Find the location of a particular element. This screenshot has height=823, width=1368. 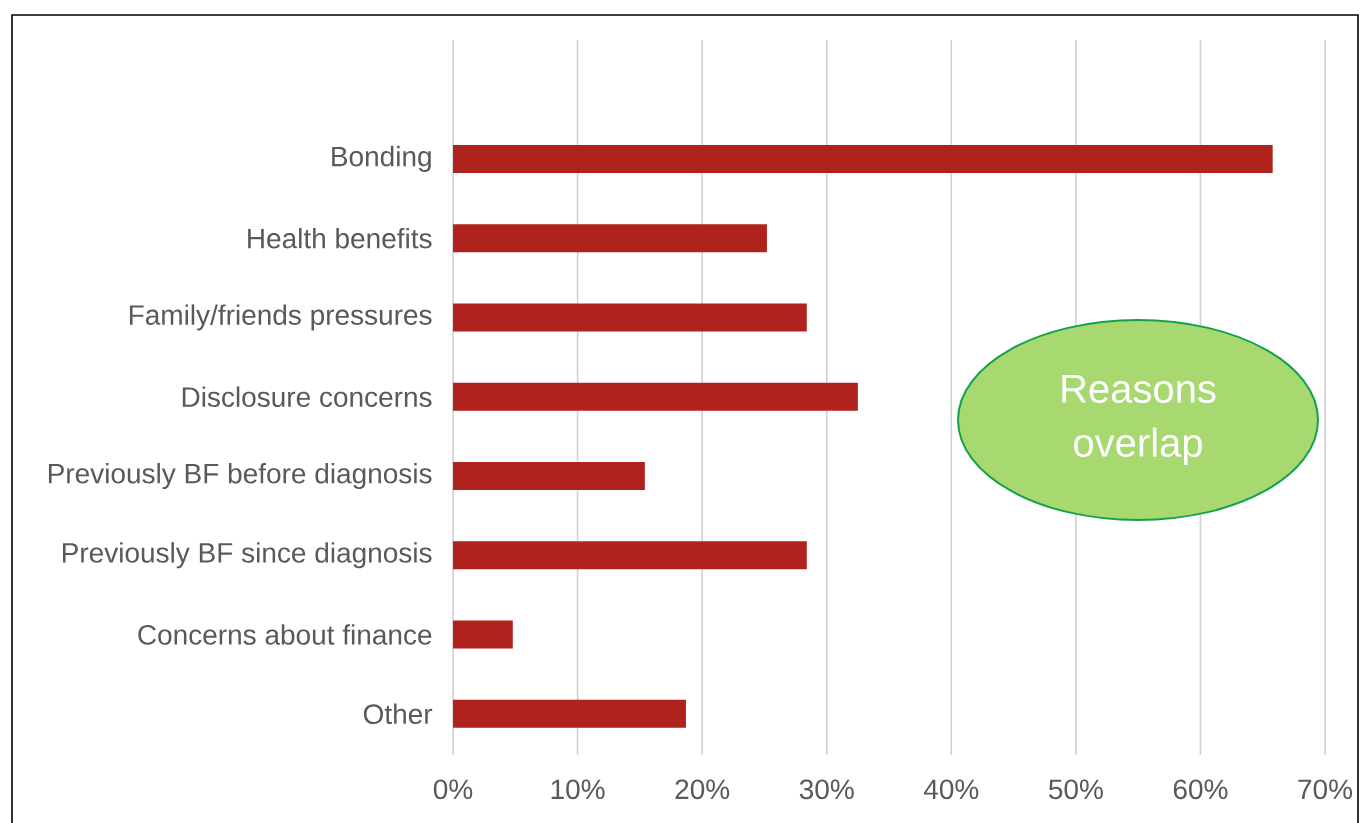

x-tick-label: 60% is located at coordinates (1200, 789).